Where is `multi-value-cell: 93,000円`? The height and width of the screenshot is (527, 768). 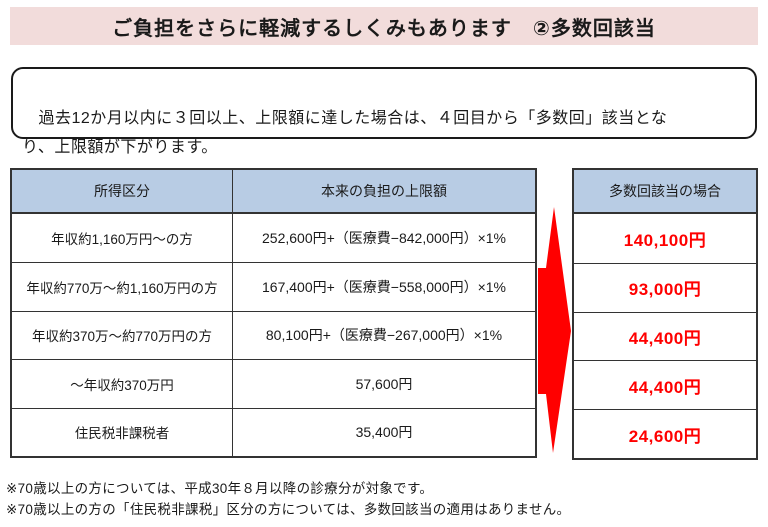 multi-value-cell: 93,000円 is located at coordinates (665, 287).